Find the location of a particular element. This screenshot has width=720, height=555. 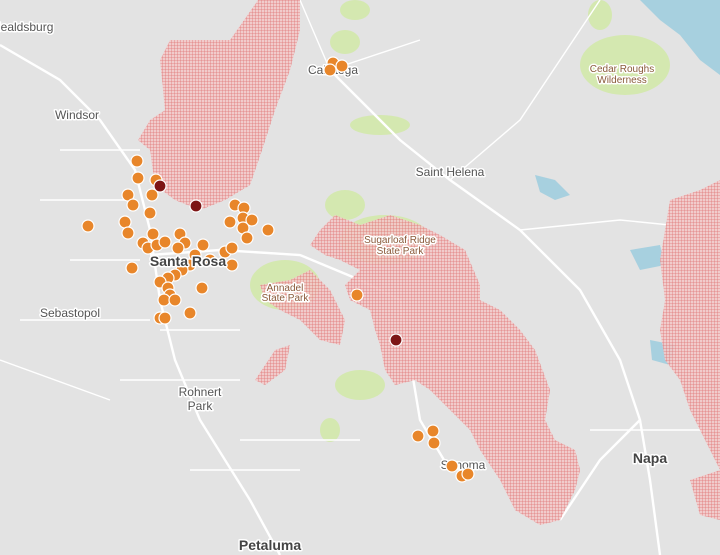

place-label: Windsor is located at coordinates (77, 115).